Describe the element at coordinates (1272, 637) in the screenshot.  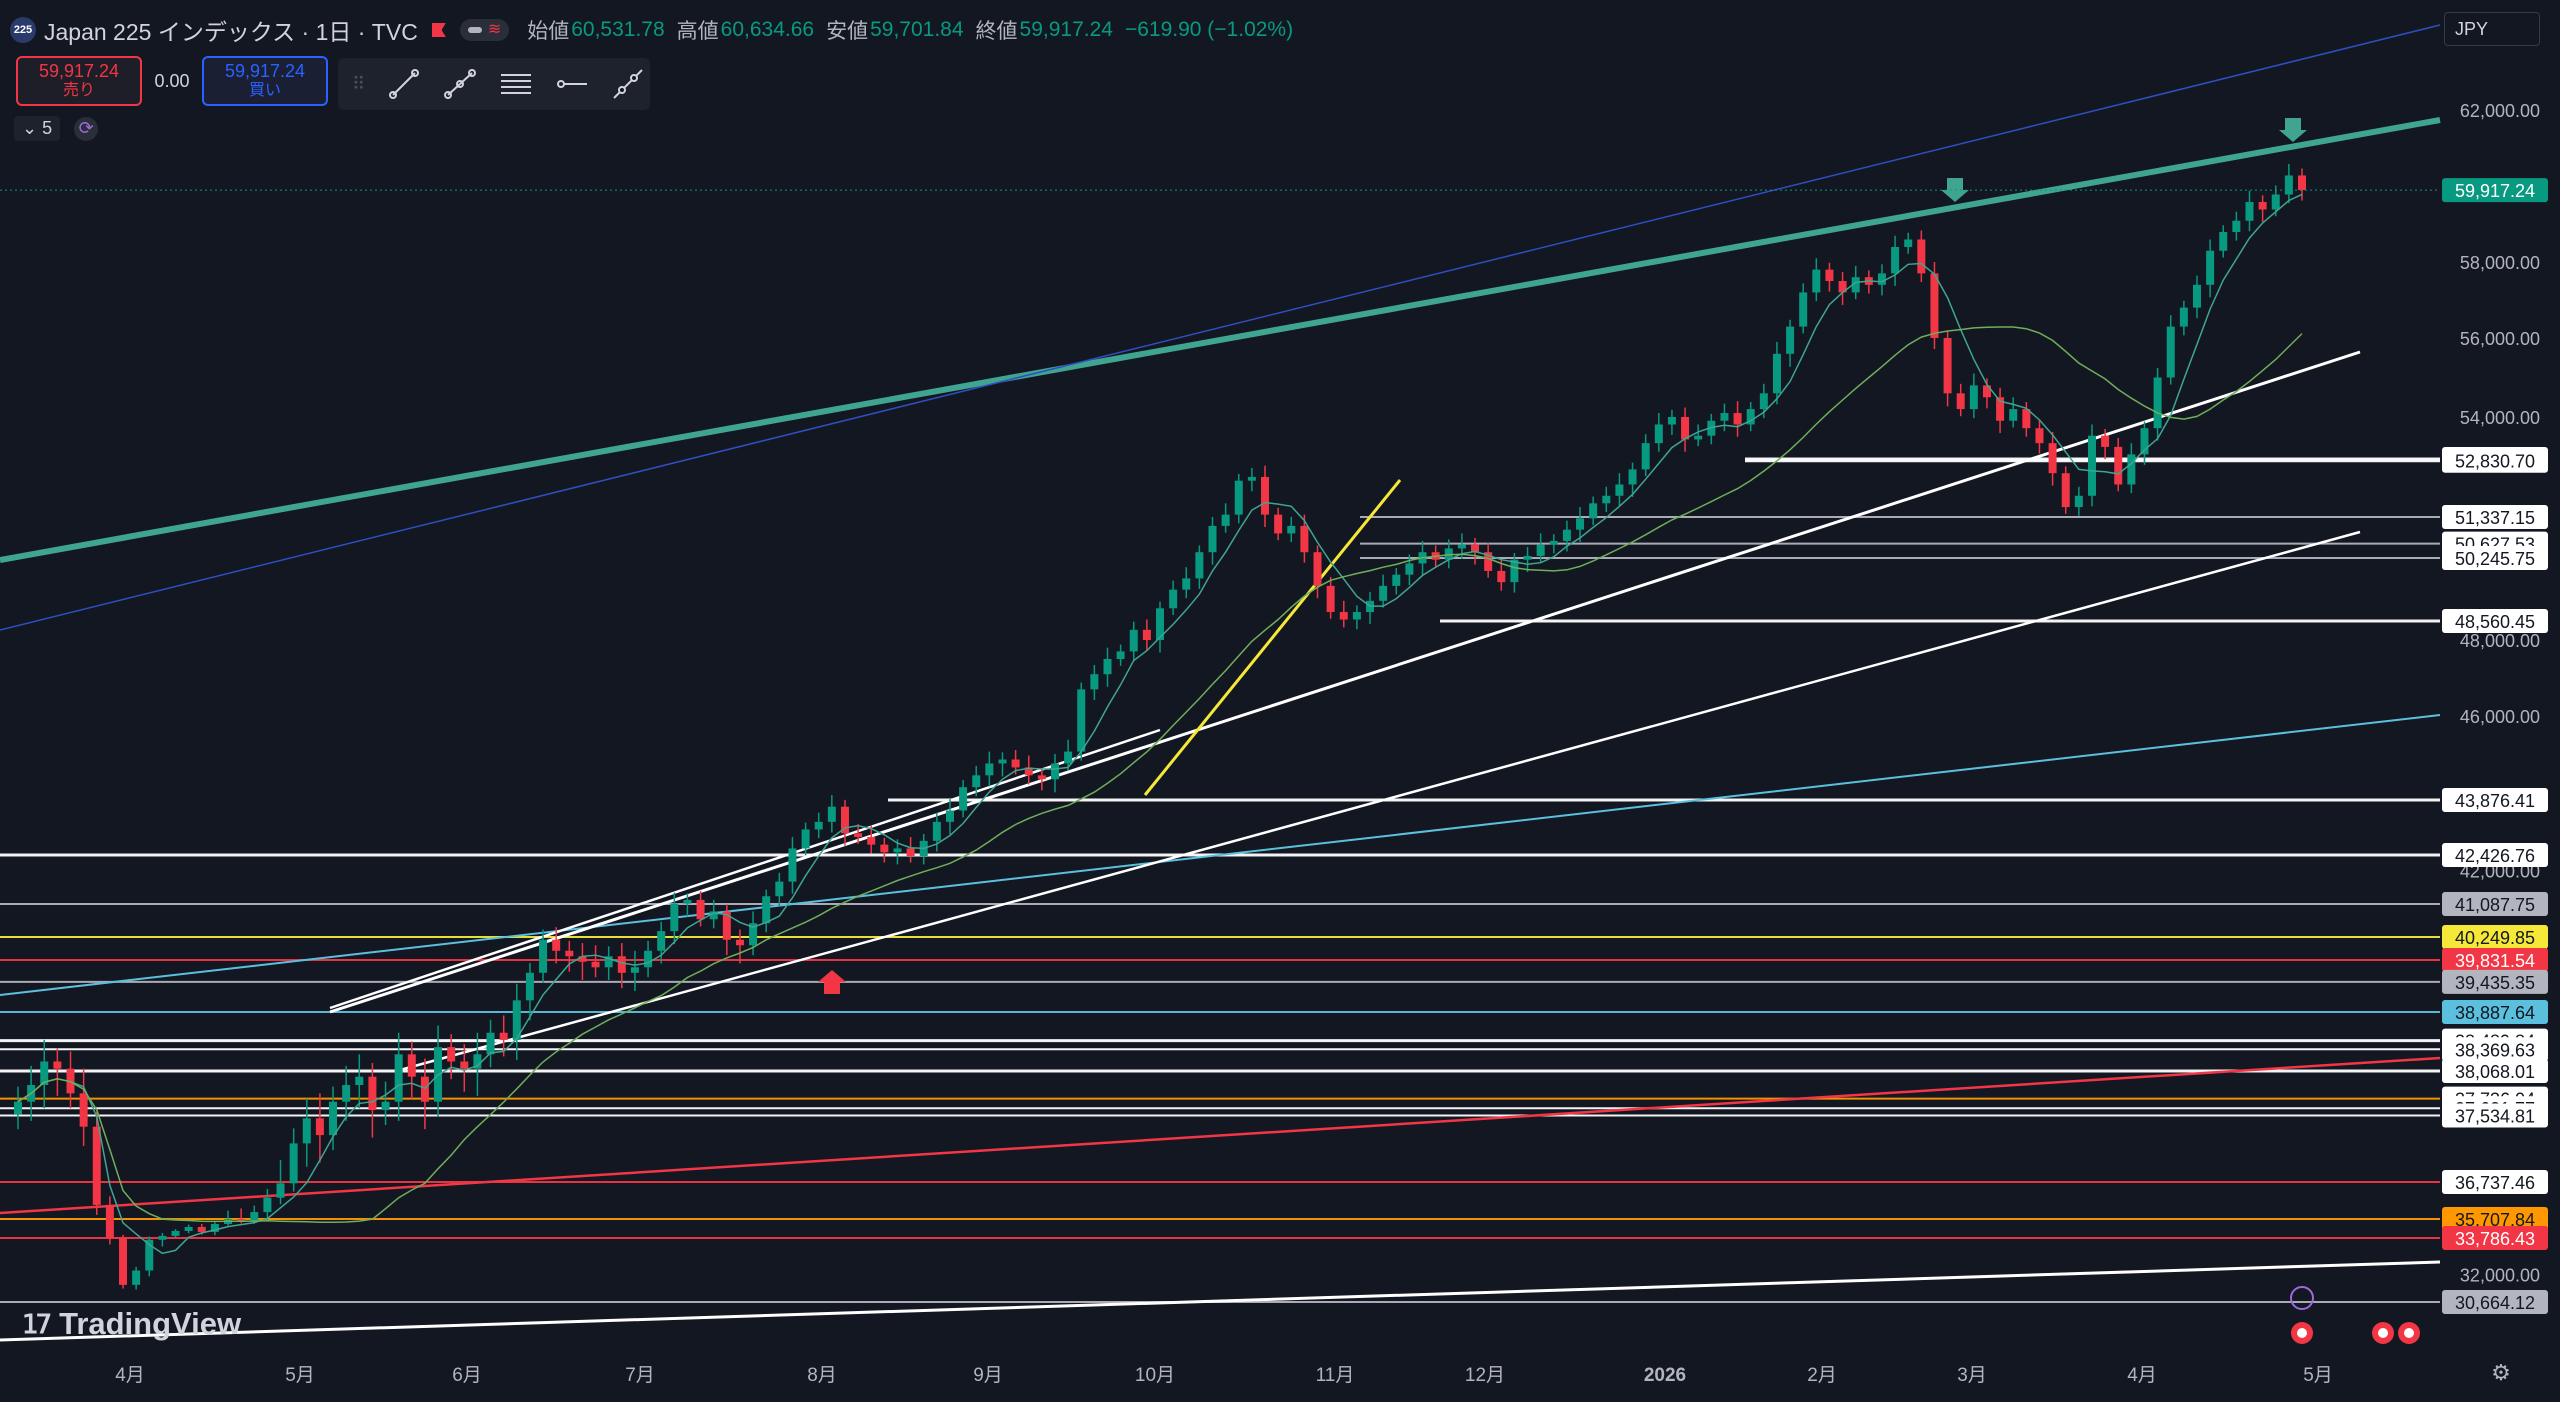
I see `yellow-trend-line` at that location.